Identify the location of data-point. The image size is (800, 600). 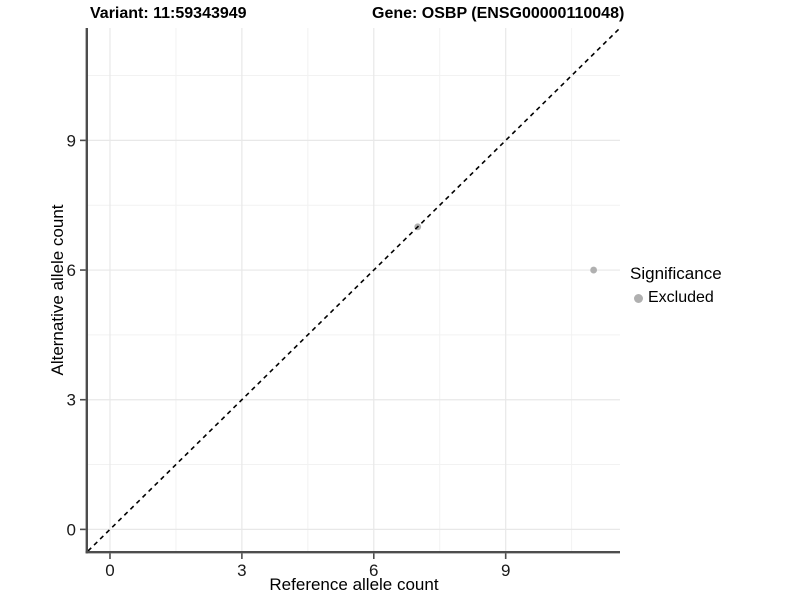
(594, 270).